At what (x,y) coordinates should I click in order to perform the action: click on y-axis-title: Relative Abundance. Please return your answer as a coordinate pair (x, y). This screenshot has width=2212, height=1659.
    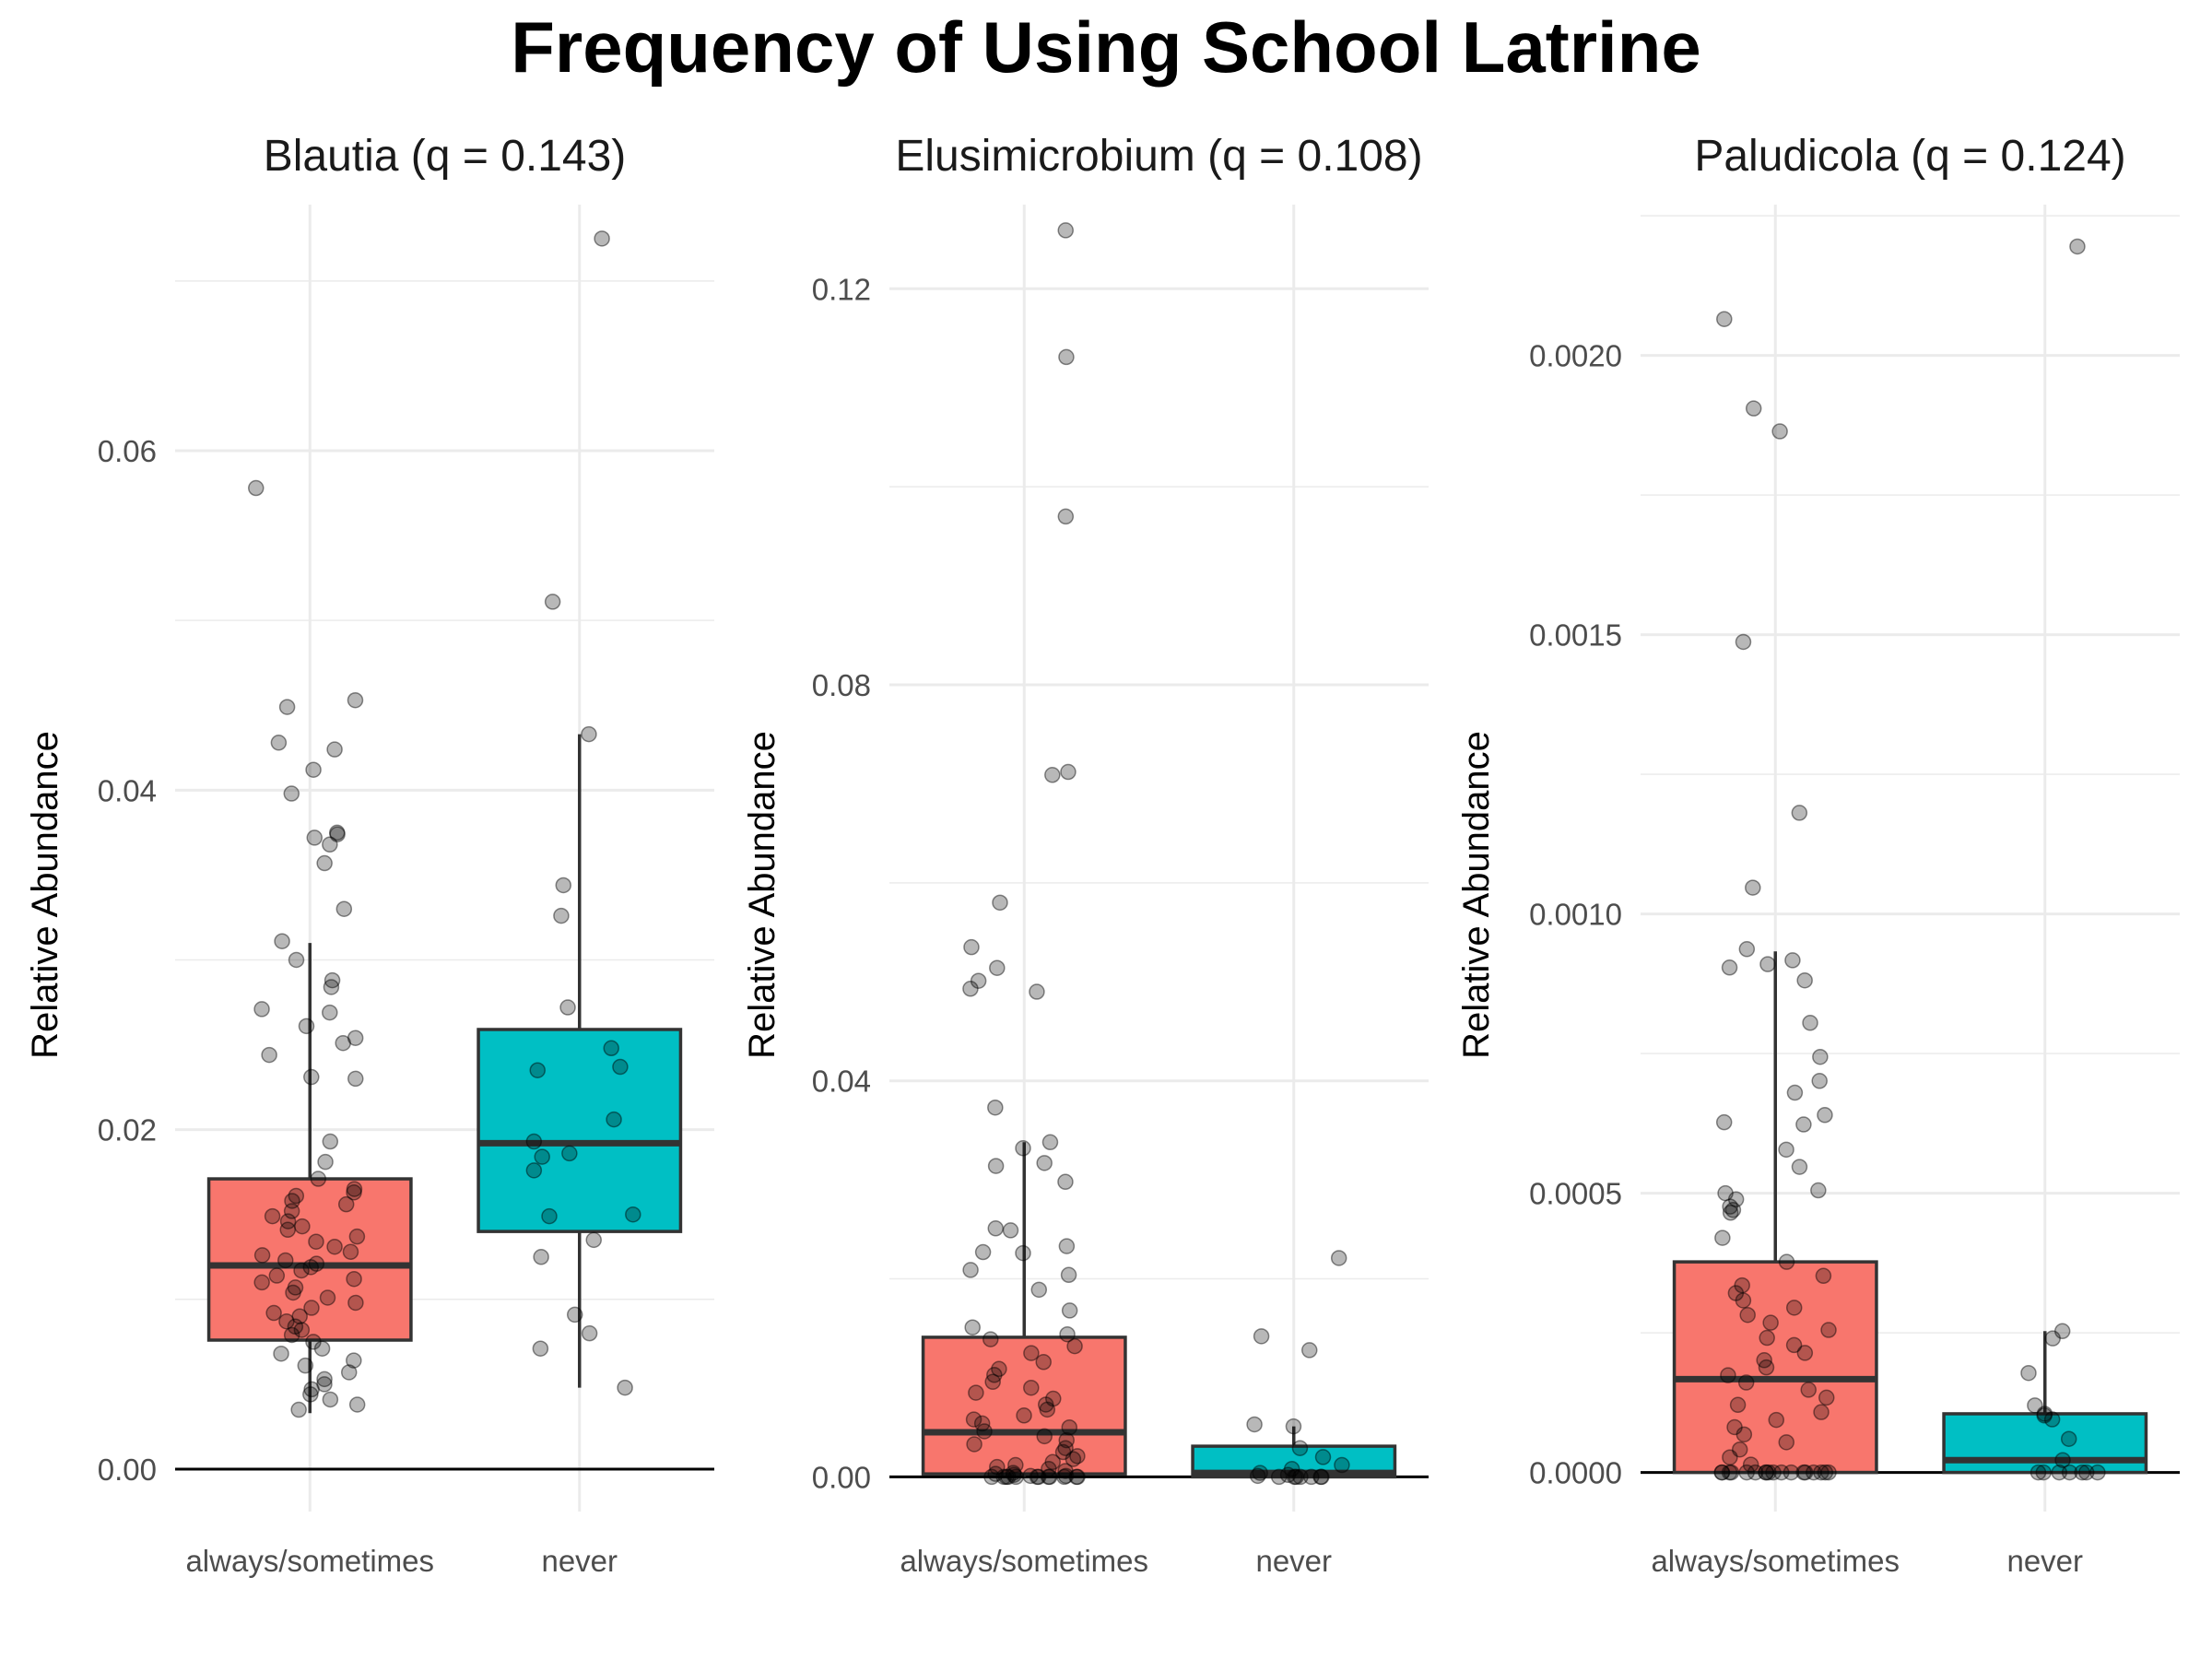
    Looking at the image, I should click on (45, 895).